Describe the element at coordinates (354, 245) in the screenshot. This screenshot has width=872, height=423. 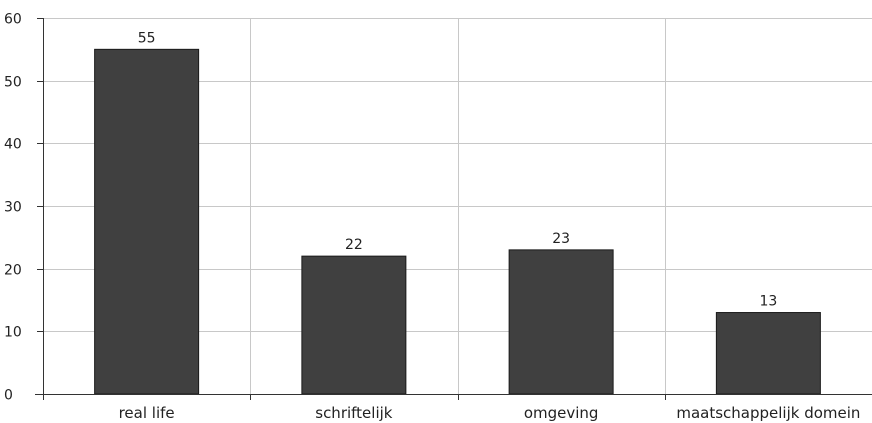
I see `data-label: 22` at that location.